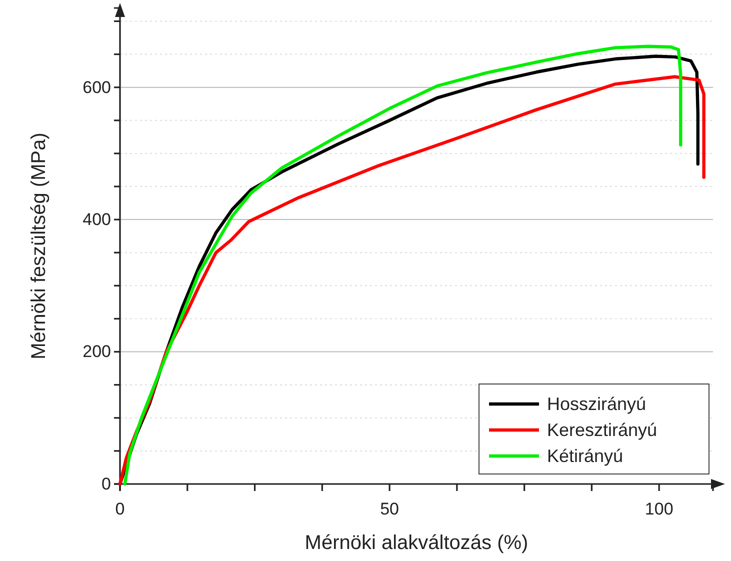 The height and width of the screenshot is (561, 731). What do you see at coordinates (39, 246) in the screenshot?
I see `y-axis-title: Mérnöki feszültség (MPa)` at bounding box center [39, 246].